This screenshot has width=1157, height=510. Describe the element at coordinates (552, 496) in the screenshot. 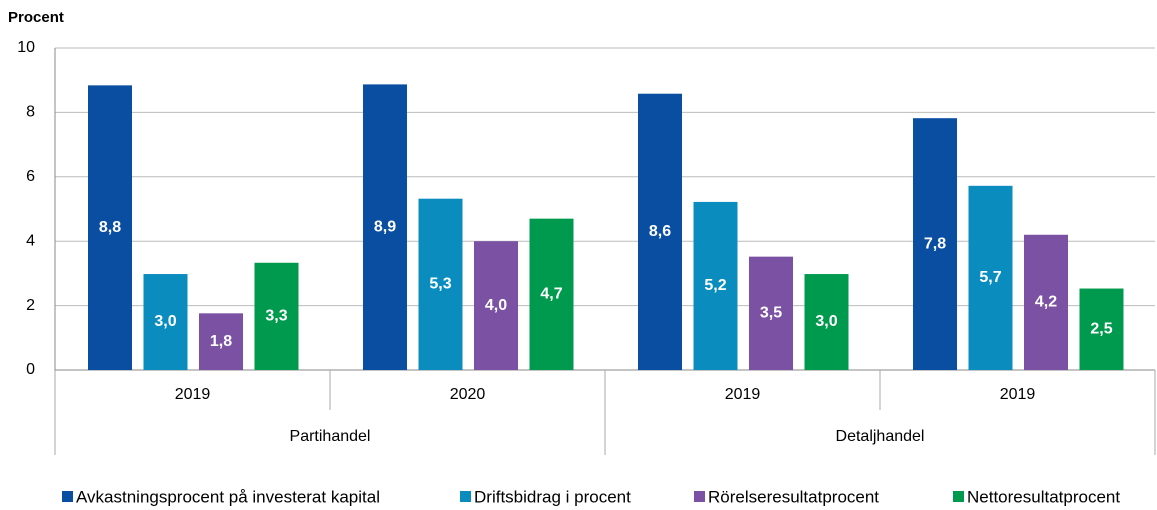

I see `legend-label: Driftsbidrag i procent` at that location.